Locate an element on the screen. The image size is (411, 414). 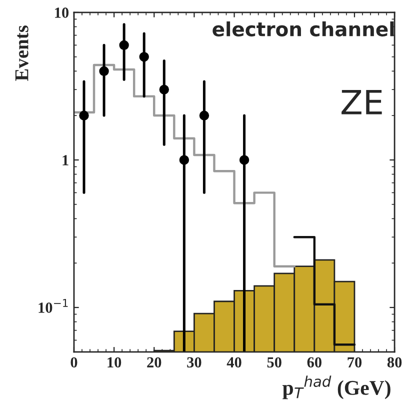
y-tick-label: 10$^{−1}$ is located at coordinates (53, 306).